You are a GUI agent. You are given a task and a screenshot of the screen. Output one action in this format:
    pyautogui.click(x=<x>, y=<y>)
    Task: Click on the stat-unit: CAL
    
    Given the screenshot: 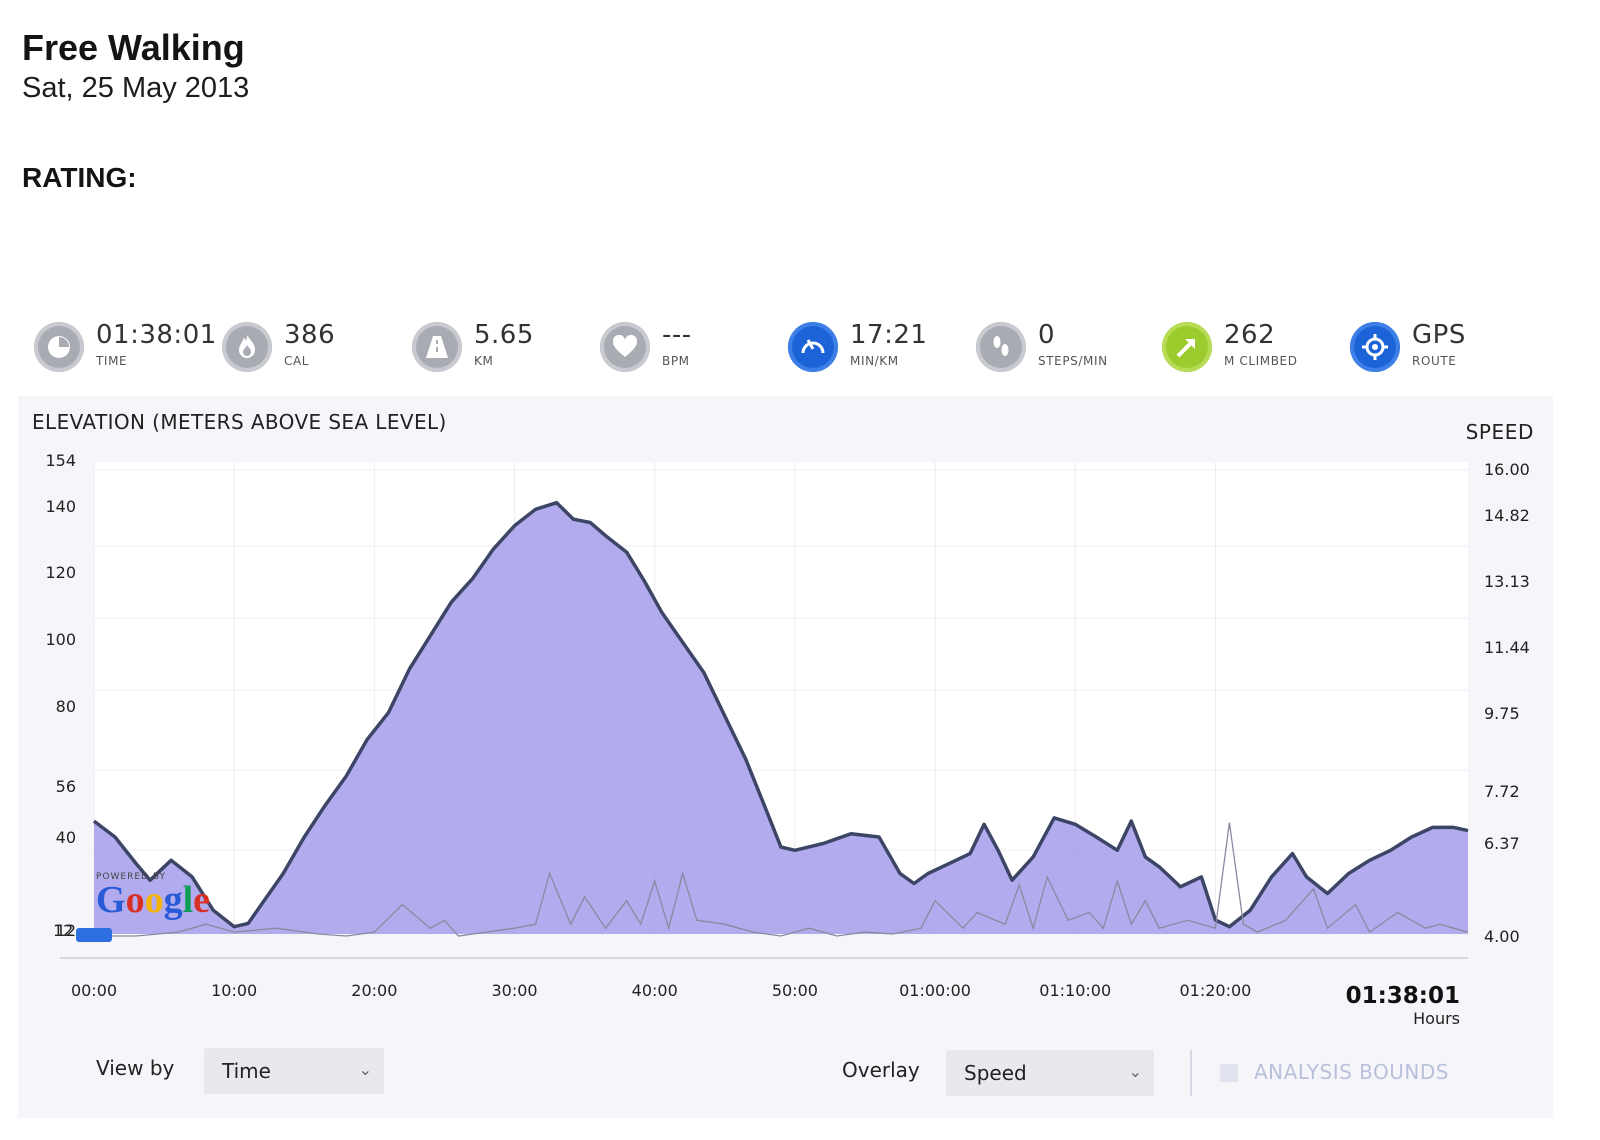 What is the action you would take?
    pyautogui.click(x=297, y=361)
    